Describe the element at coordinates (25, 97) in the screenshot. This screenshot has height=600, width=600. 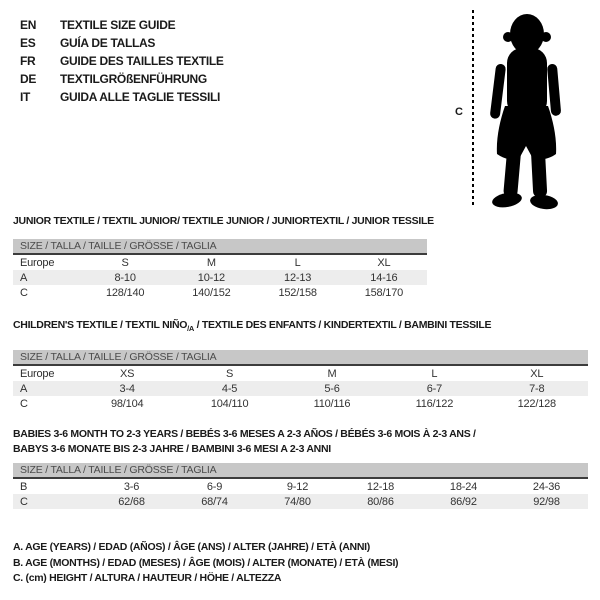
I see `language-code: IT` at that location.